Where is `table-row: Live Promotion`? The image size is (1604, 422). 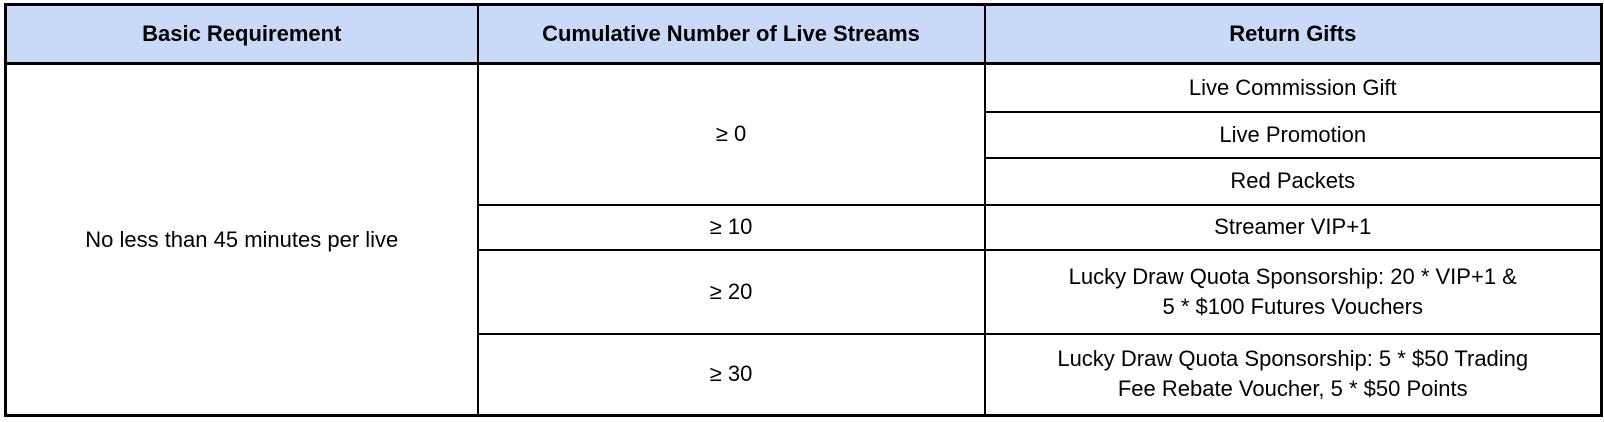 table-row: Live Promotion is located at coordinates (804, 134).